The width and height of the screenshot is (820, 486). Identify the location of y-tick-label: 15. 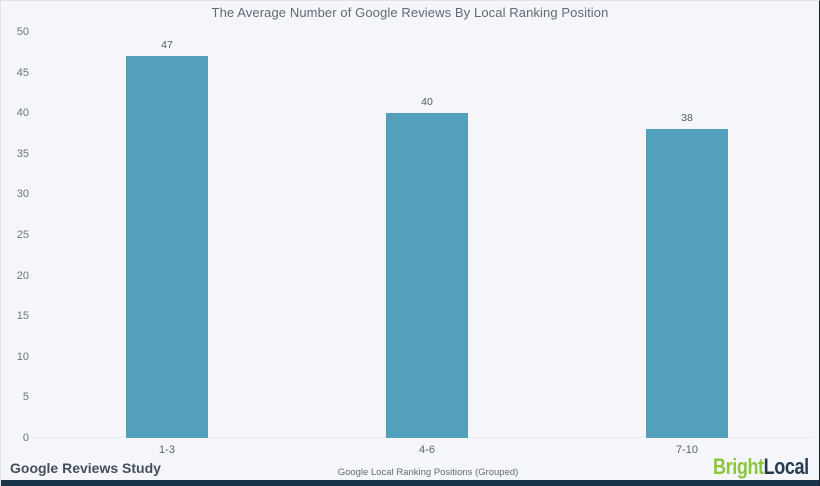
(22, 316).